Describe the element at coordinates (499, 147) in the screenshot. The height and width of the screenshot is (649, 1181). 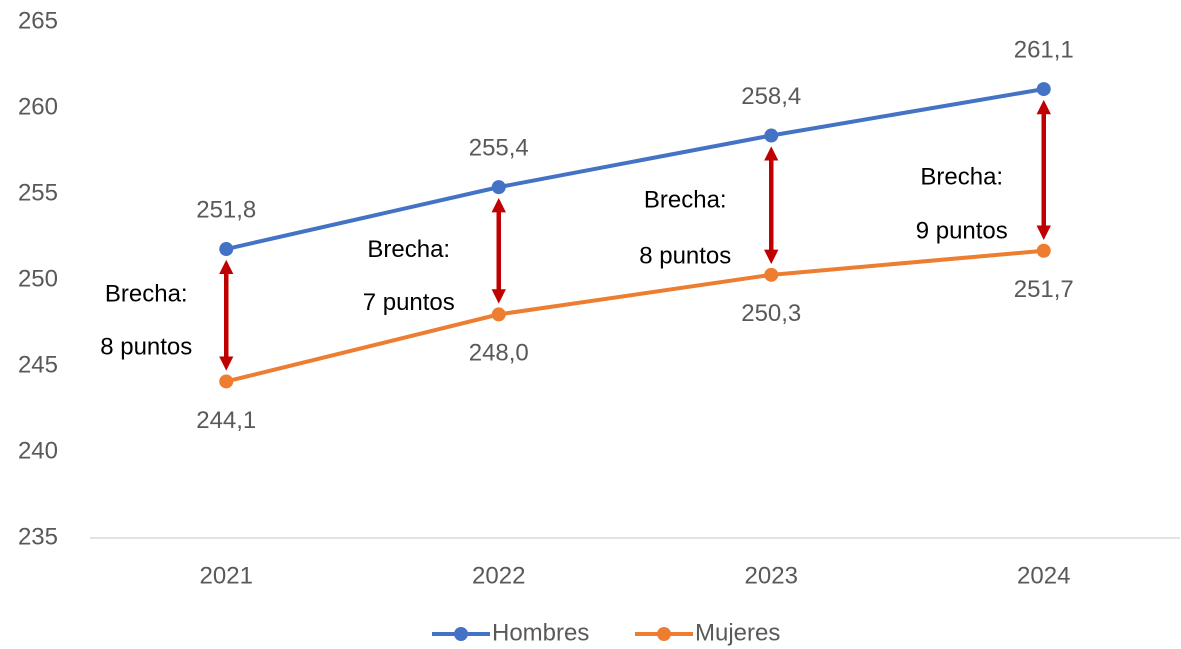
I see `value-label: 255,4` at that location.